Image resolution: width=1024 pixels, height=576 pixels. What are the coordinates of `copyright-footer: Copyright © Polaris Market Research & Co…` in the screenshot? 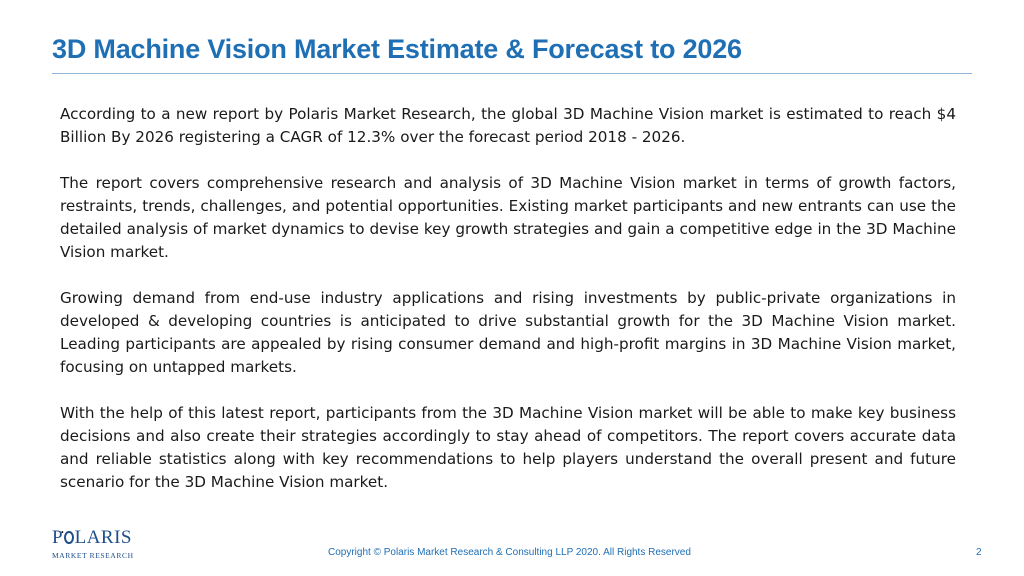 It's located at (509, 552).